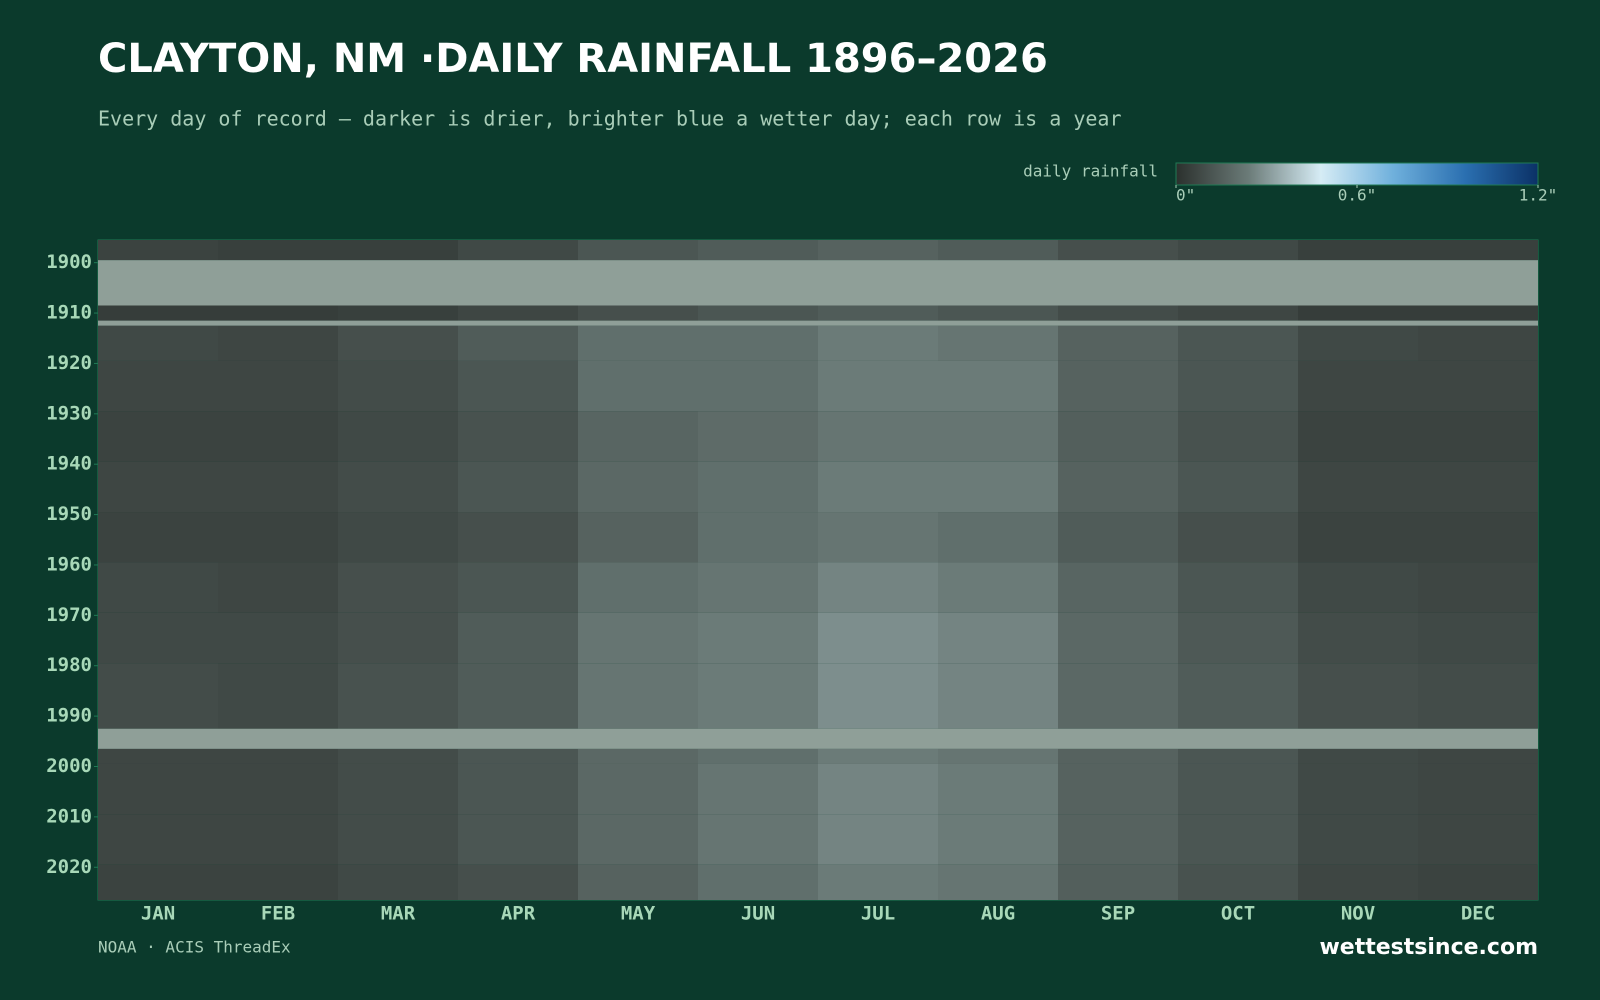 Image resolution: width=1600 pixels, height=1000 pixels. What do you see at coordinates (69, 363) in the screenshot?
I see `y-tick-label: 1920` at bounding box center [69, 363].